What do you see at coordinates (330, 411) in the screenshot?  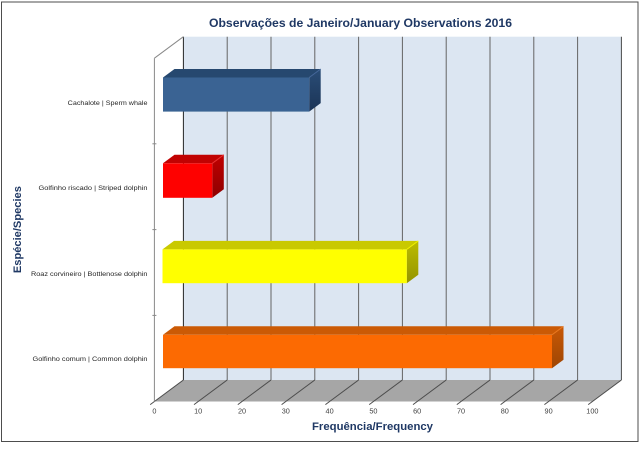 I see `svg-text: 40` at bounding box center [330, 411].